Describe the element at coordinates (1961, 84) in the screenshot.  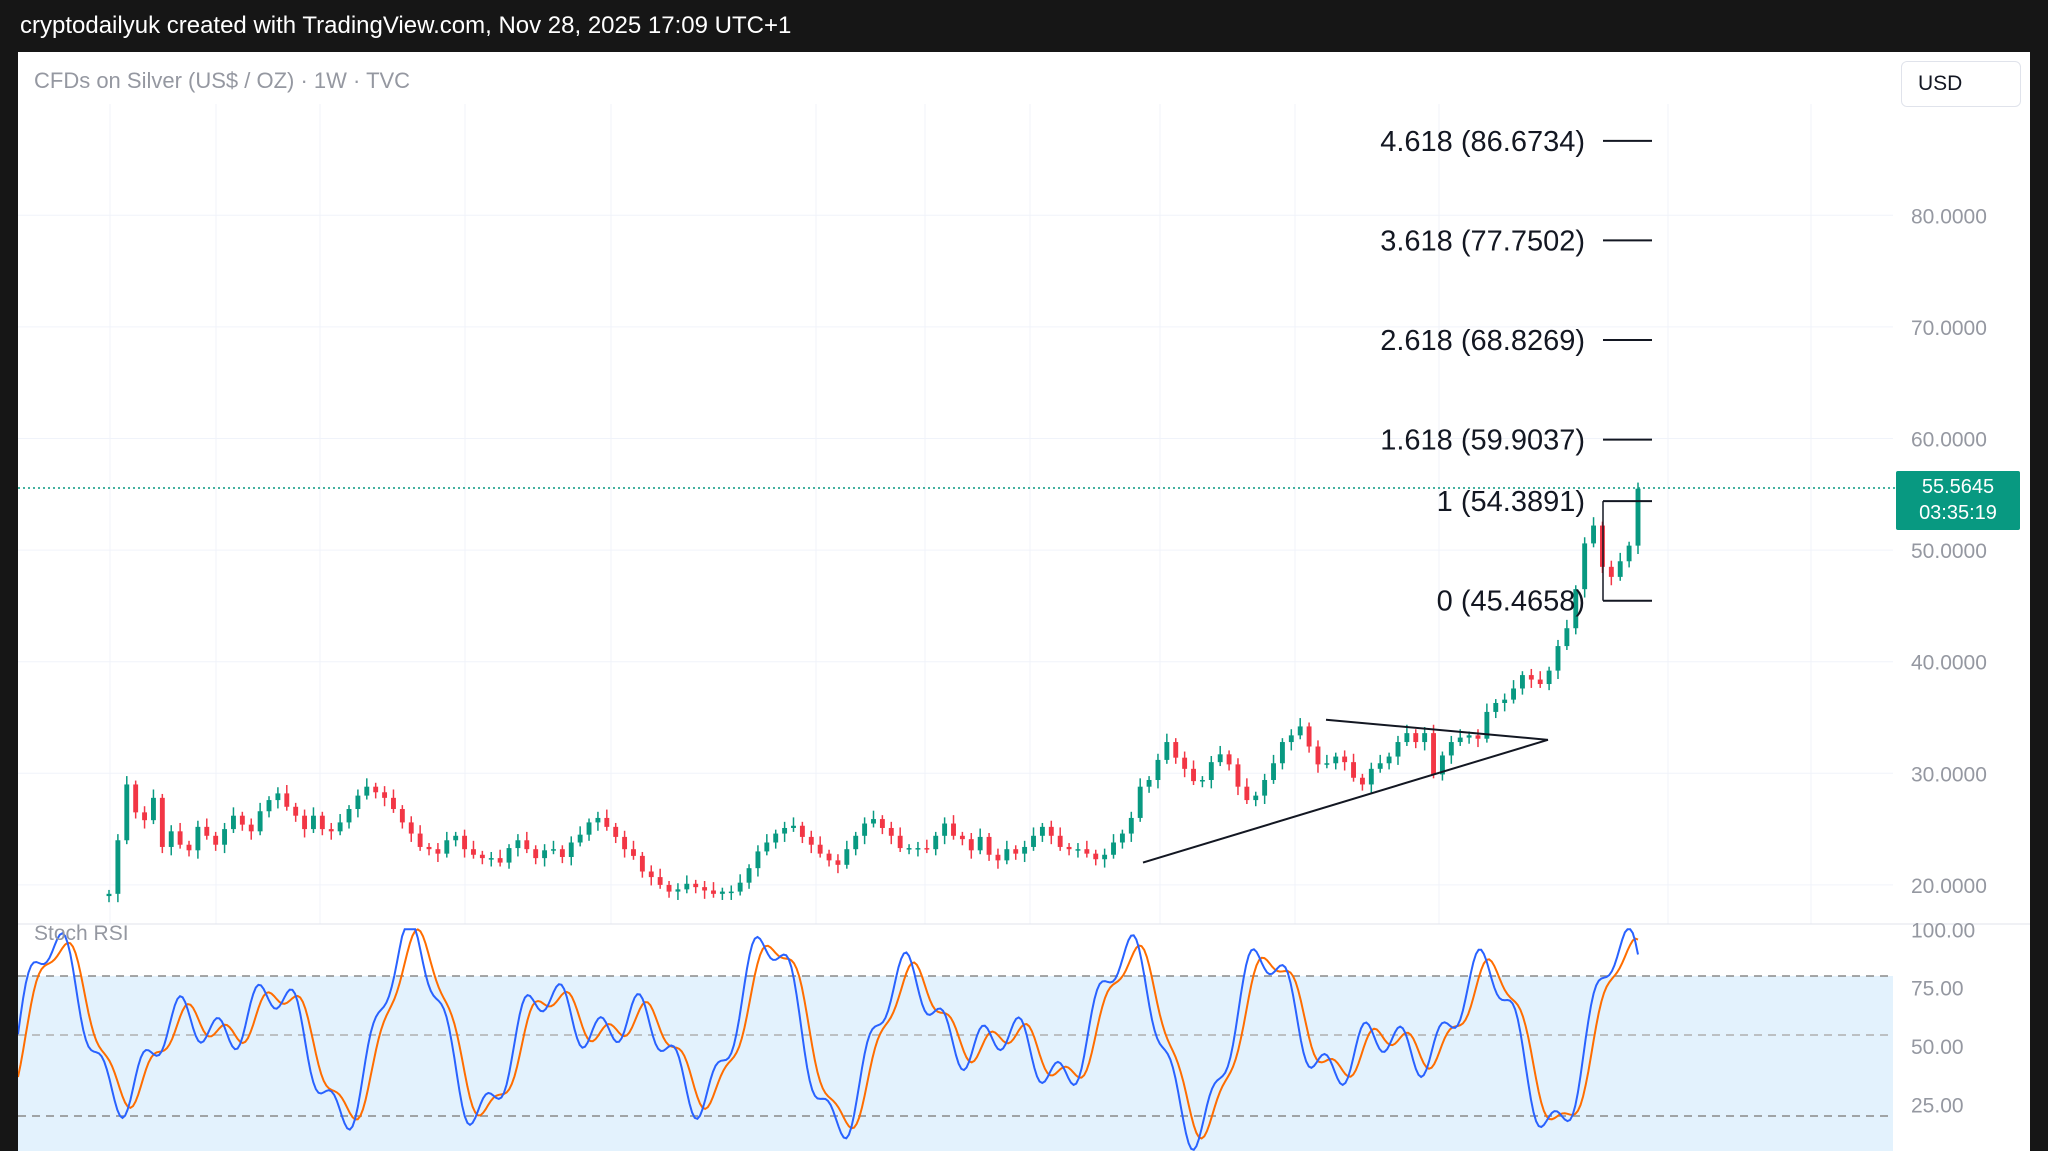
I see `currency-selector: USD` at that location.